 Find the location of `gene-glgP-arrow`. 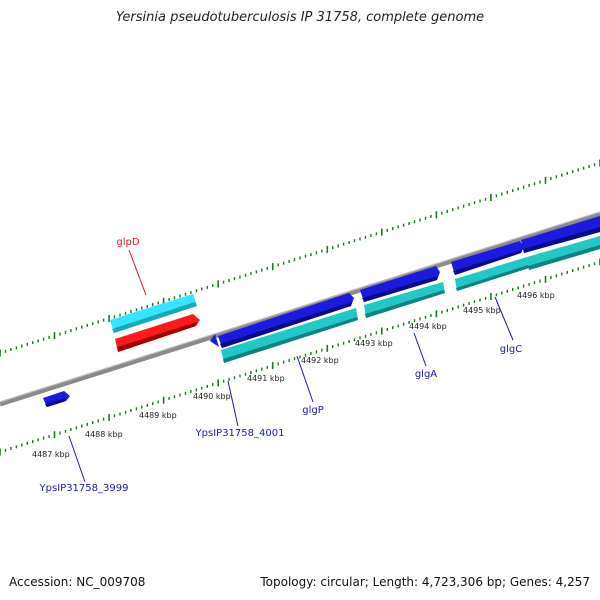

gene-glgP-arrow is located at coordinates (400, 284).